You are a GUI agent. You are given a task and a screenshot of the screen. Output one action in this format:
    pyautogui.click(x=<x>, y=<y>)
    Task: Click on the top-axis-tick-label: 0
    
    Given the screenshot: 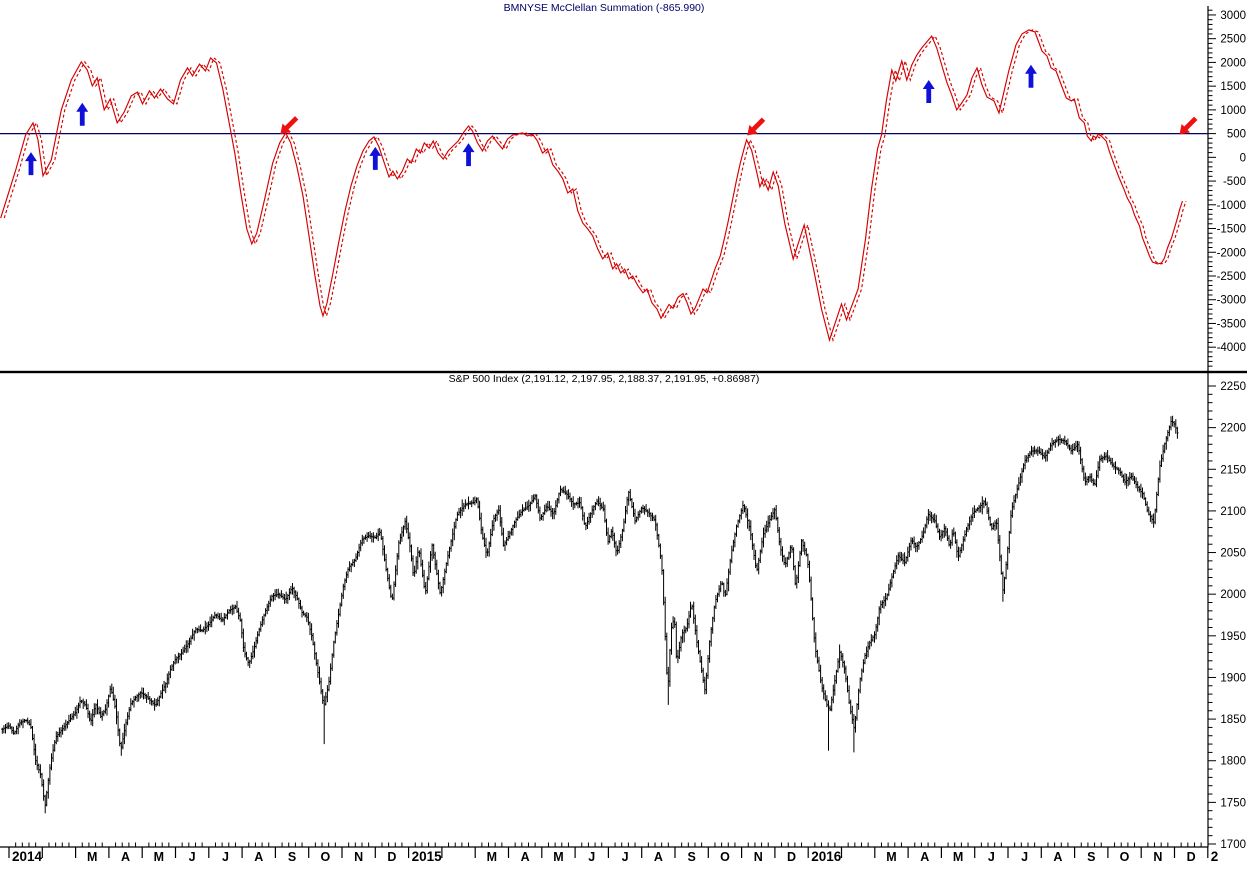 What is the action you would take?
    pyautogui.click(x=1243, y=158)
    